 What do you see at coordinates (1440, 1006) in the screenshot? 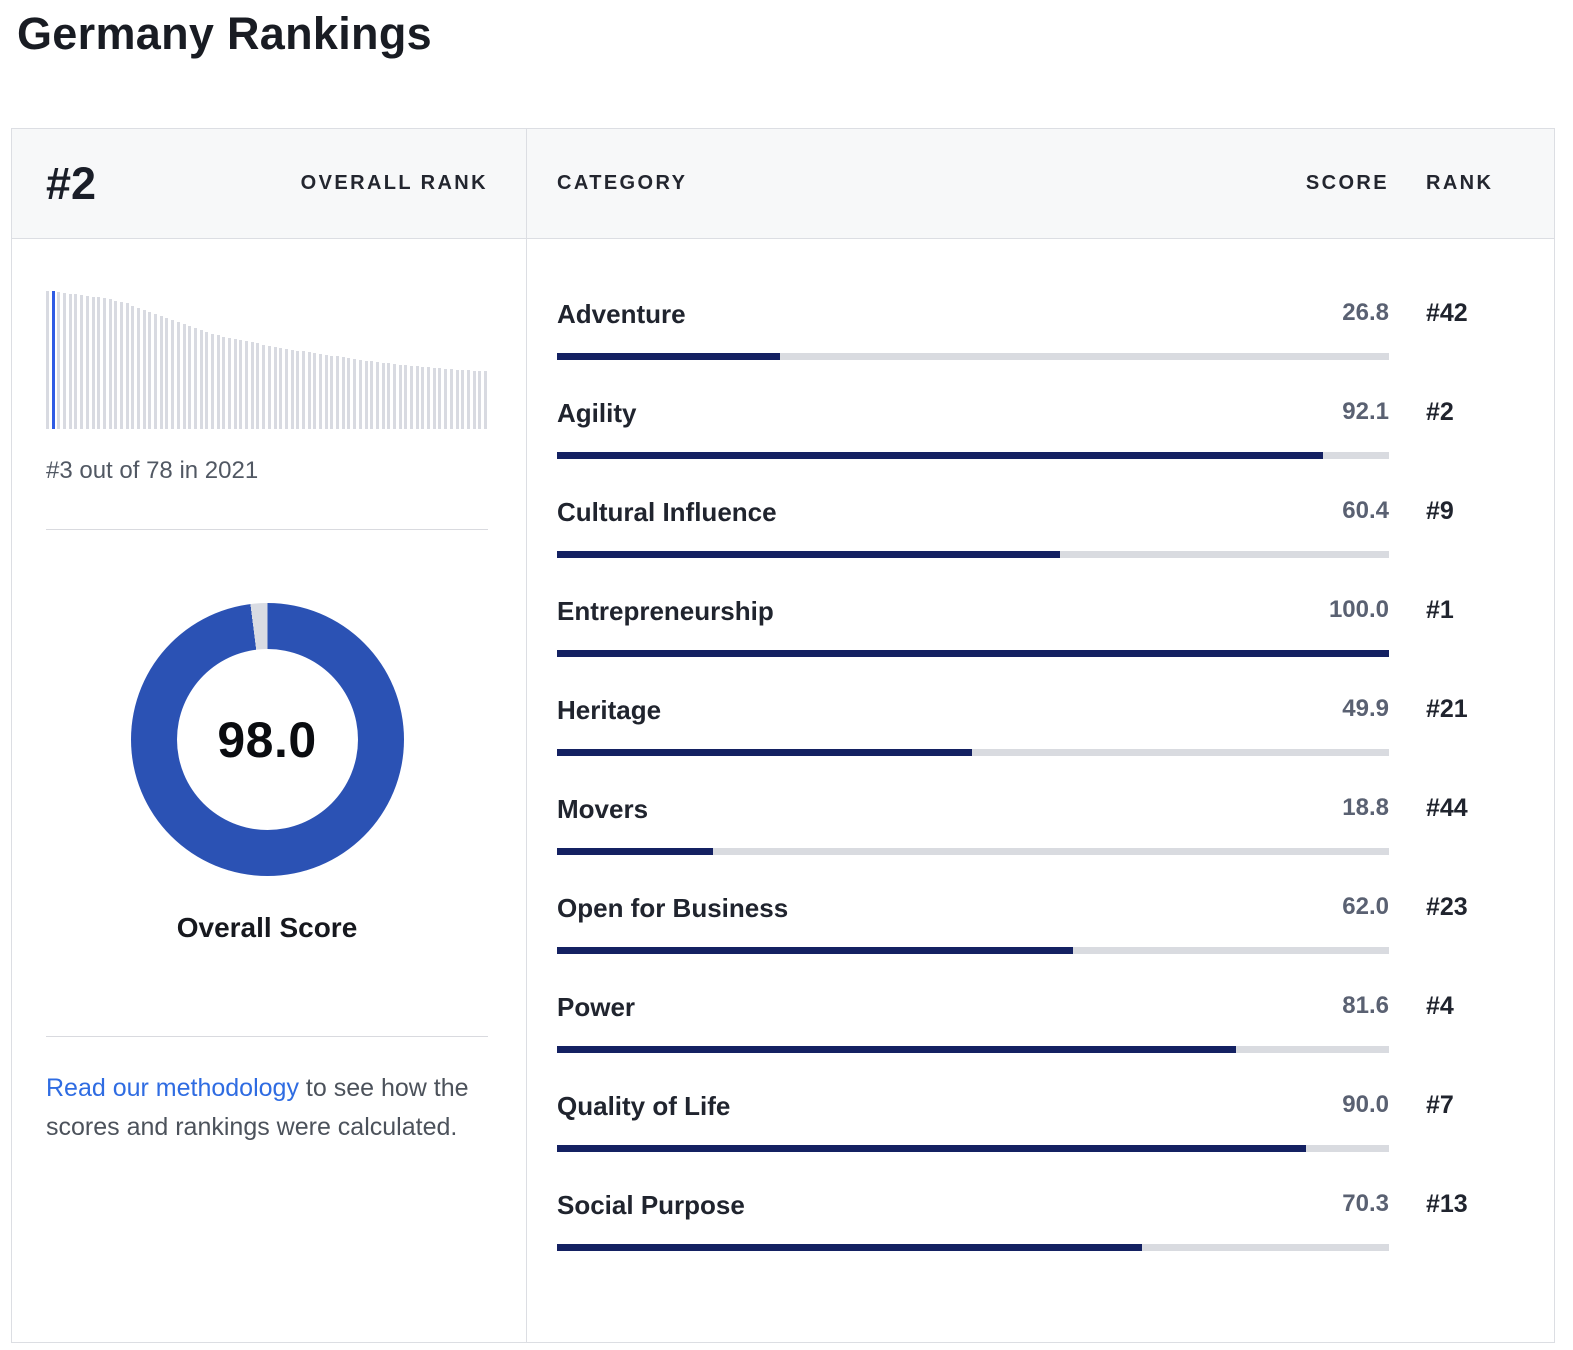
I see `rank-value: #4` at bounding box center [1440, 1006].